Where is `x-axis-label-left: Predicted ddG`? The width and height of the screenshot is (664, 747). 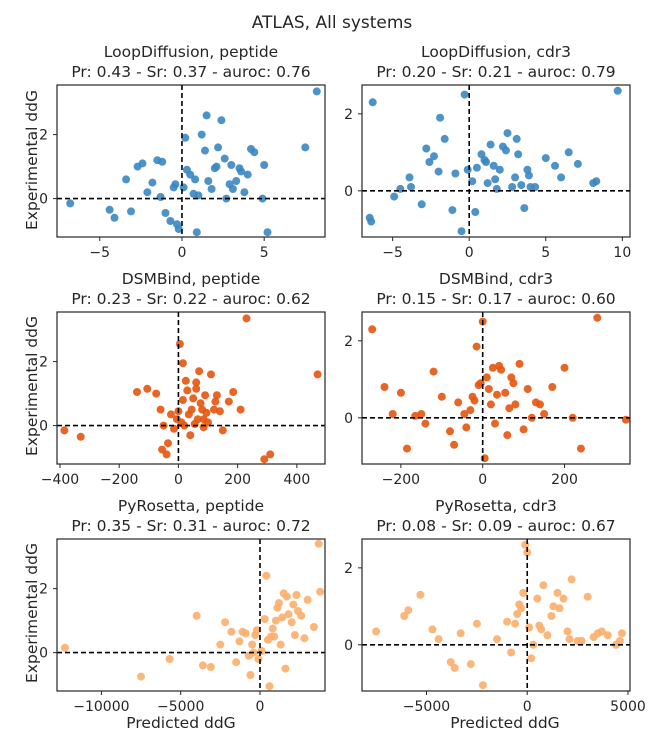
x-axis-label-left: Predicted ddG is located at coordinates (180, 723).